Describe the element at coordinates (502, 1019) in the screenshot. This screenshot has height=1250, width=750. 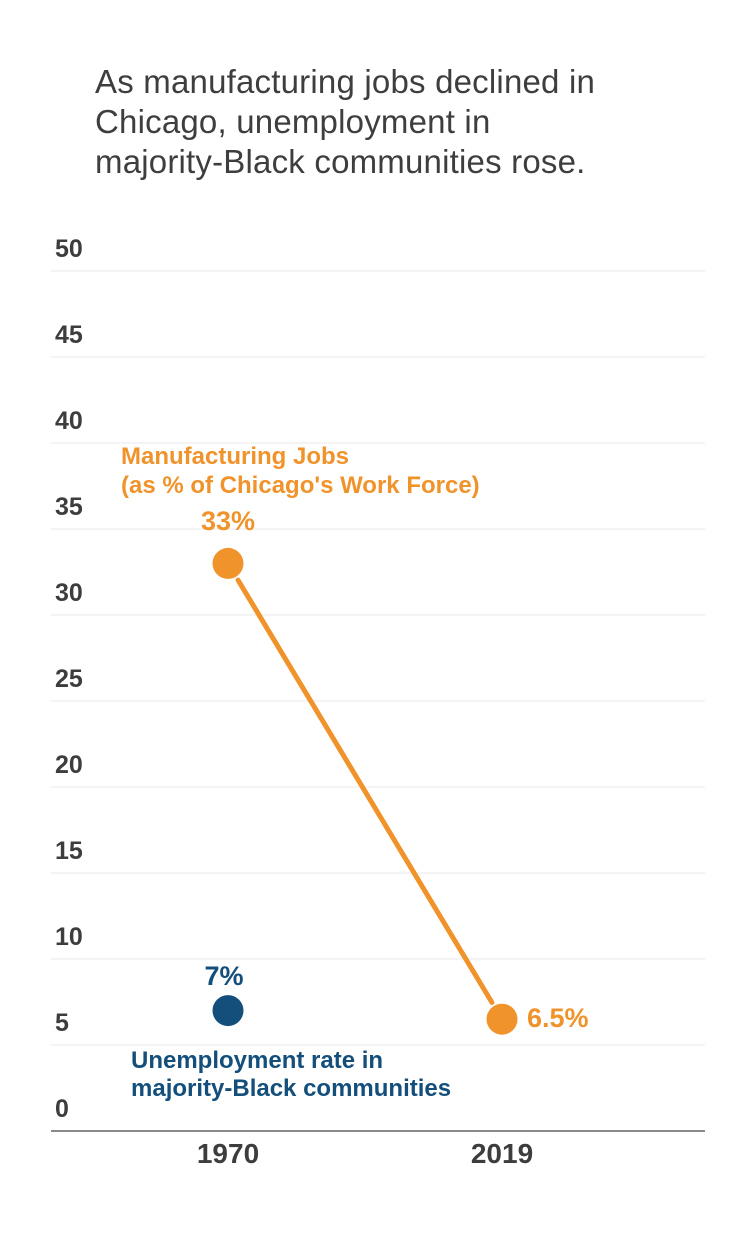
I see `data-point-series0-2019` at that location.